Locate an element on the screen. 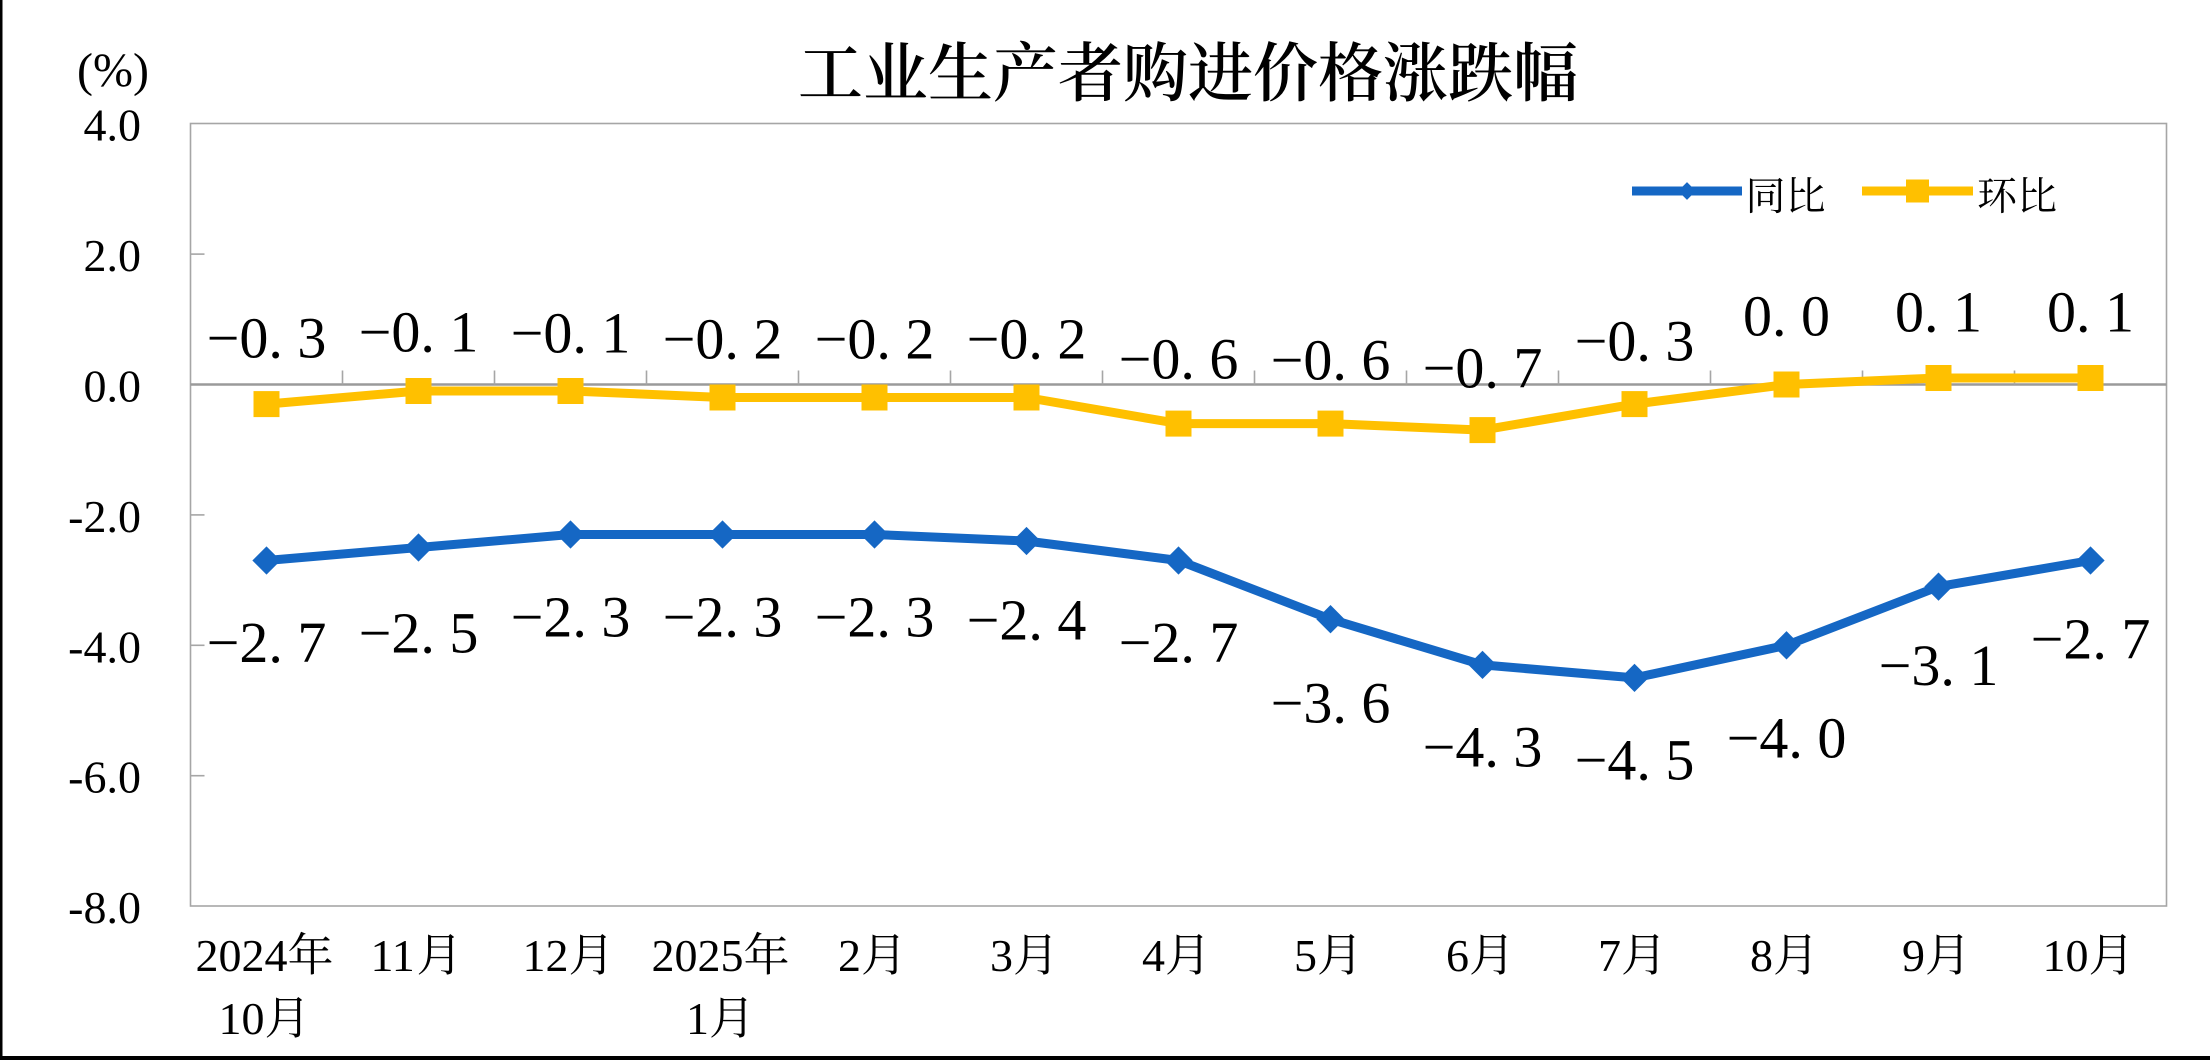 The height and width of the screenshot is (1060, 2210). svg-text: 2.0 is located at coordinates (113, 255).